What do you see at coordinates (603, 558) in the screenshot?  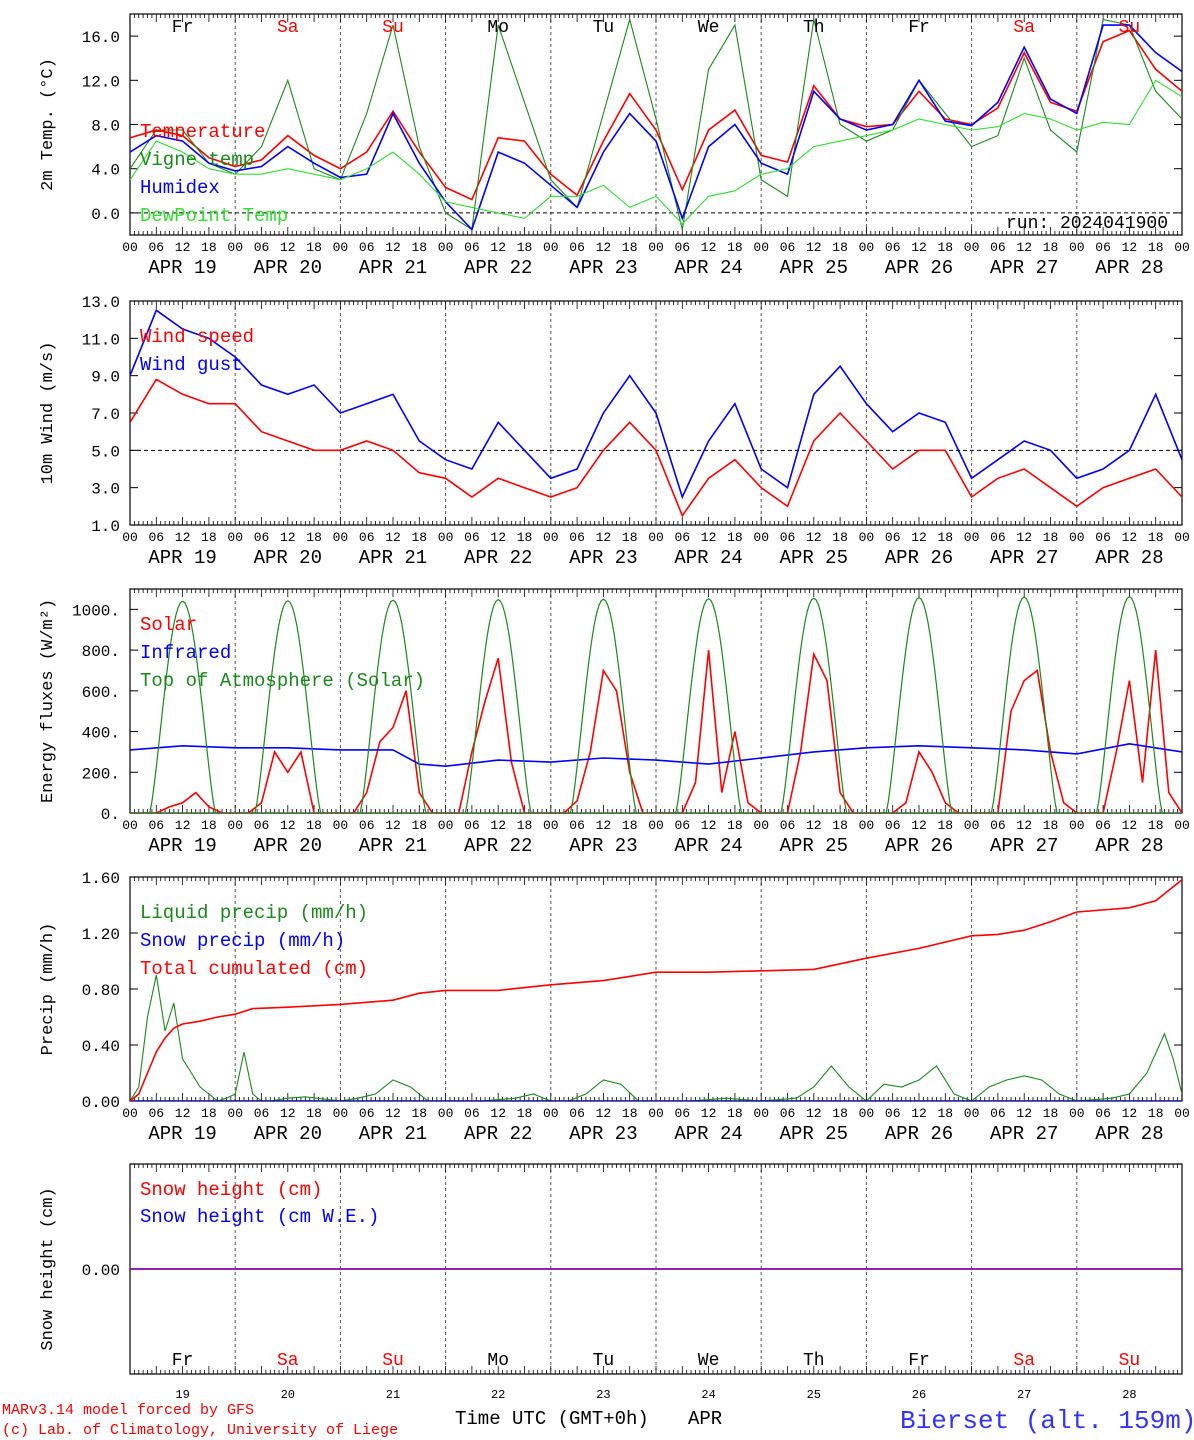 I see `date-label: APR 23` at bounding box center [603, 558].